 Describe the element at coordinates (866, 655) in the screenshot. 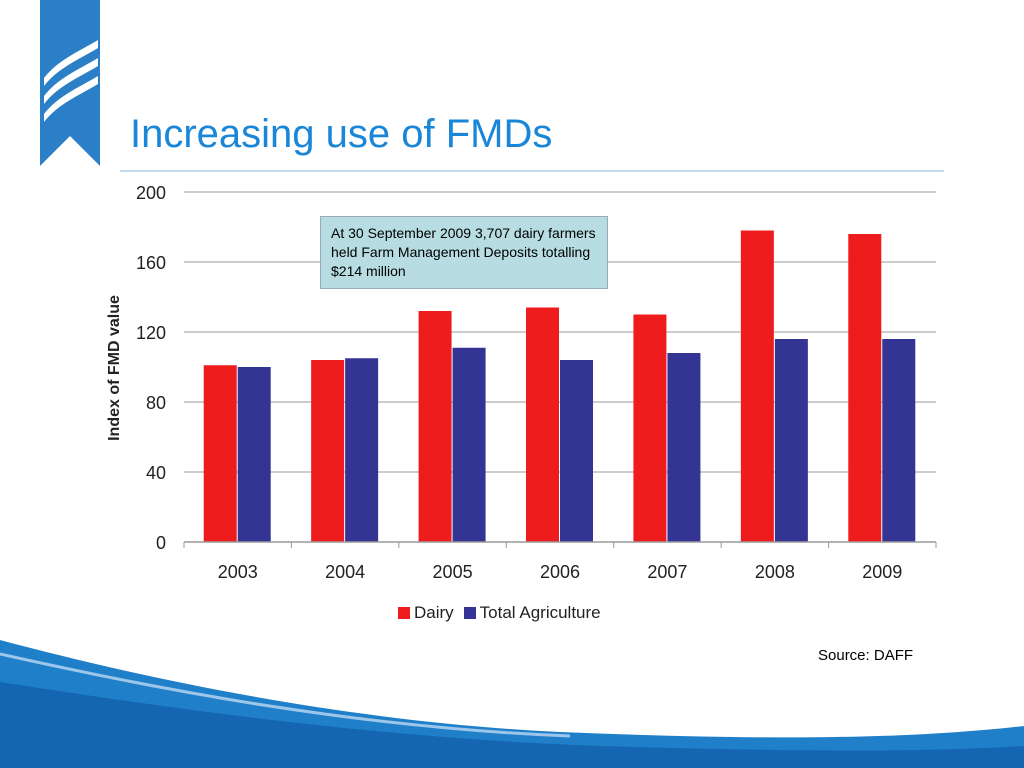

I see `source-note: Source: DAFF` at that location.